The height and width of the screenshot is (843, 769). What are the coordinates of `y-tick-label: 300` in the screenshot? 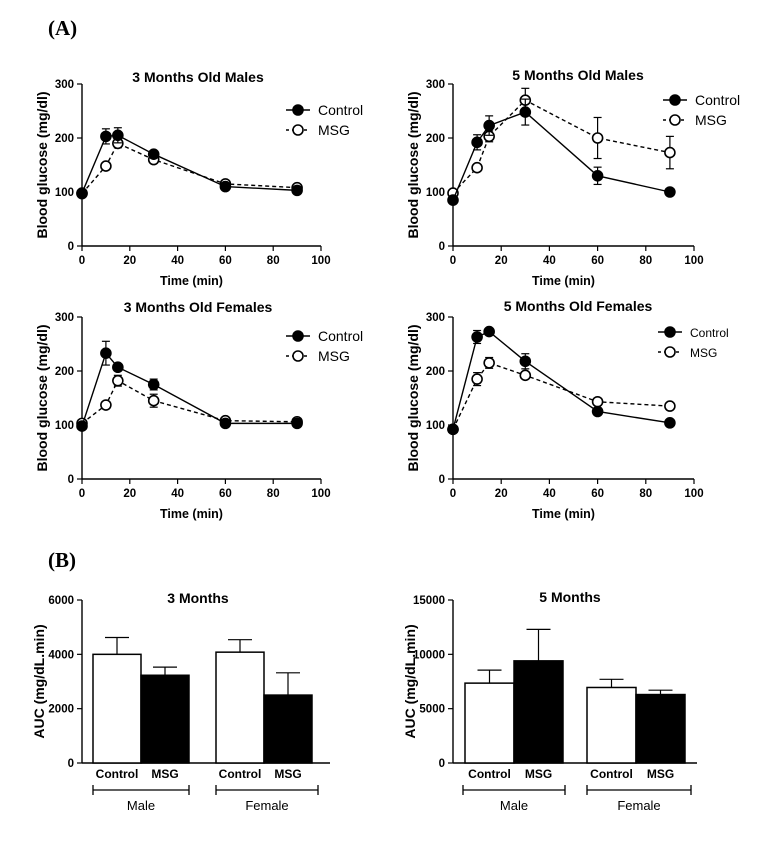 It's located at (64, 85).